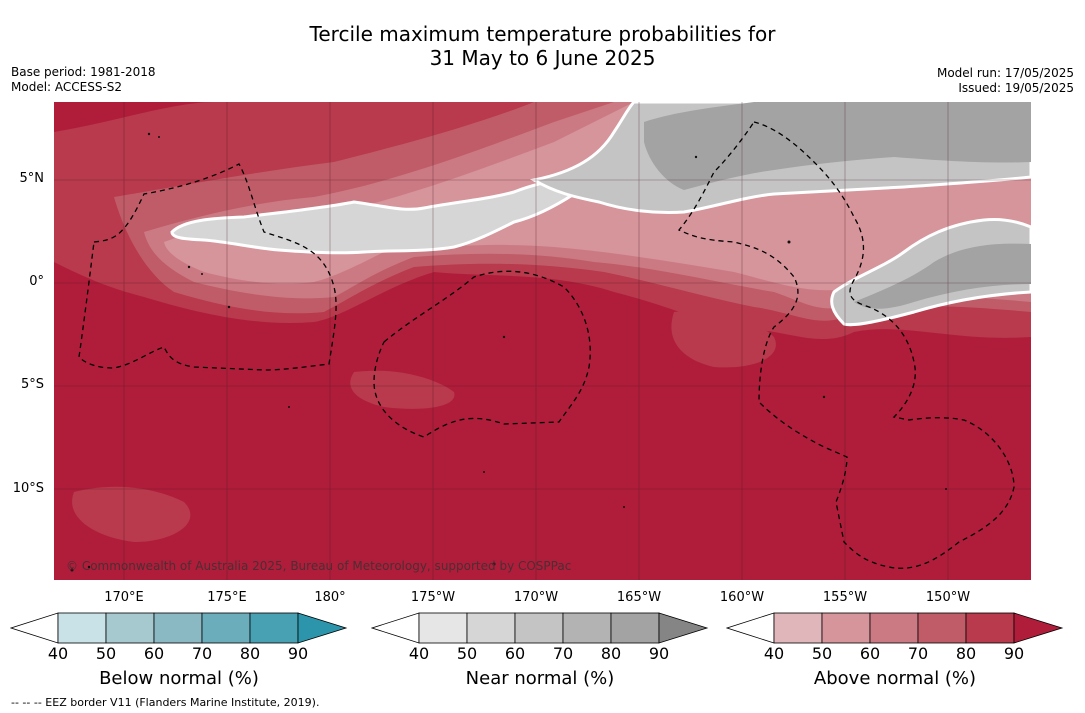 The width and height of the screenshot is (1085, 713). I want to click on model-run-text: Model run: 17/05/2025, so click(1005, 73).